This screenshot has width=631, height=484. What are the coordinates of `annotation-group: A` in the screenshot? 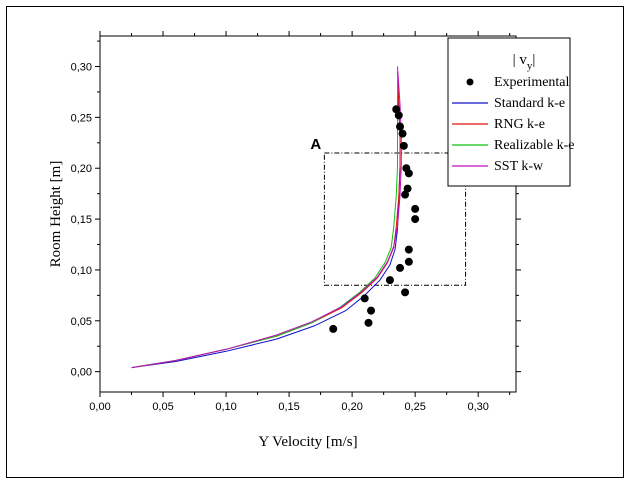 It's located at (388, 211).